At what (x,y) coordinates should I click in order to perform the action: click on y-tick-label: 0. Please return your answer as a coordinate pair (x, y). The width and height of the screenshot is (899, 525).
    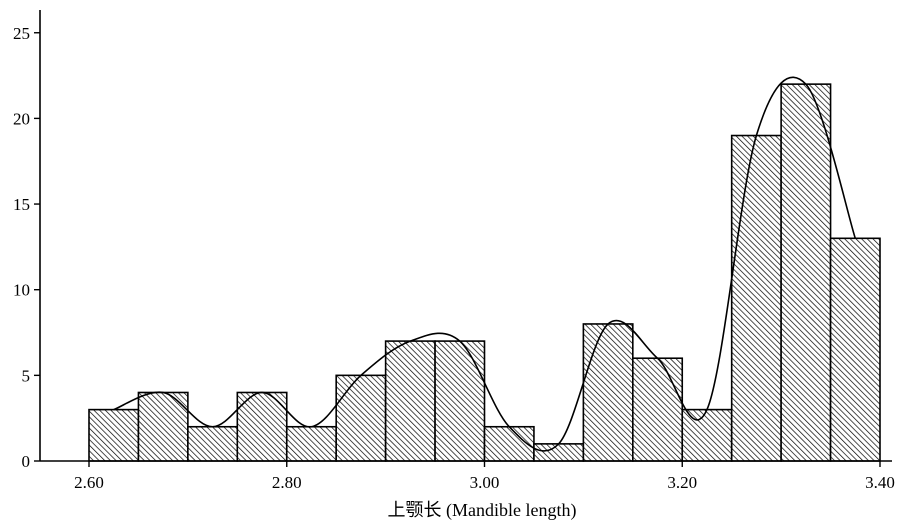
    Looking at the image, I should click on (26, 461).